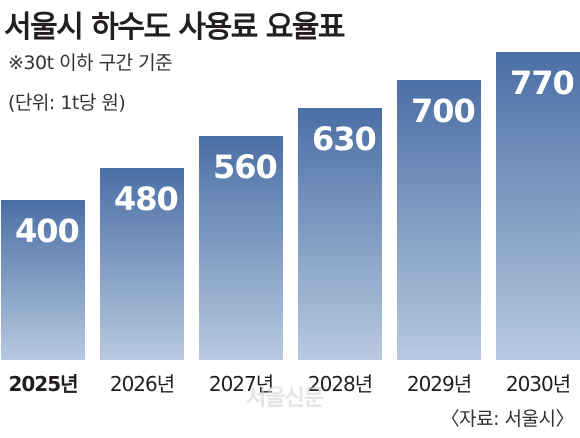  What do you see at coordinates (542, 83) in the screenshot?
I see `value-label: 770` at bounding box center [542, 83].